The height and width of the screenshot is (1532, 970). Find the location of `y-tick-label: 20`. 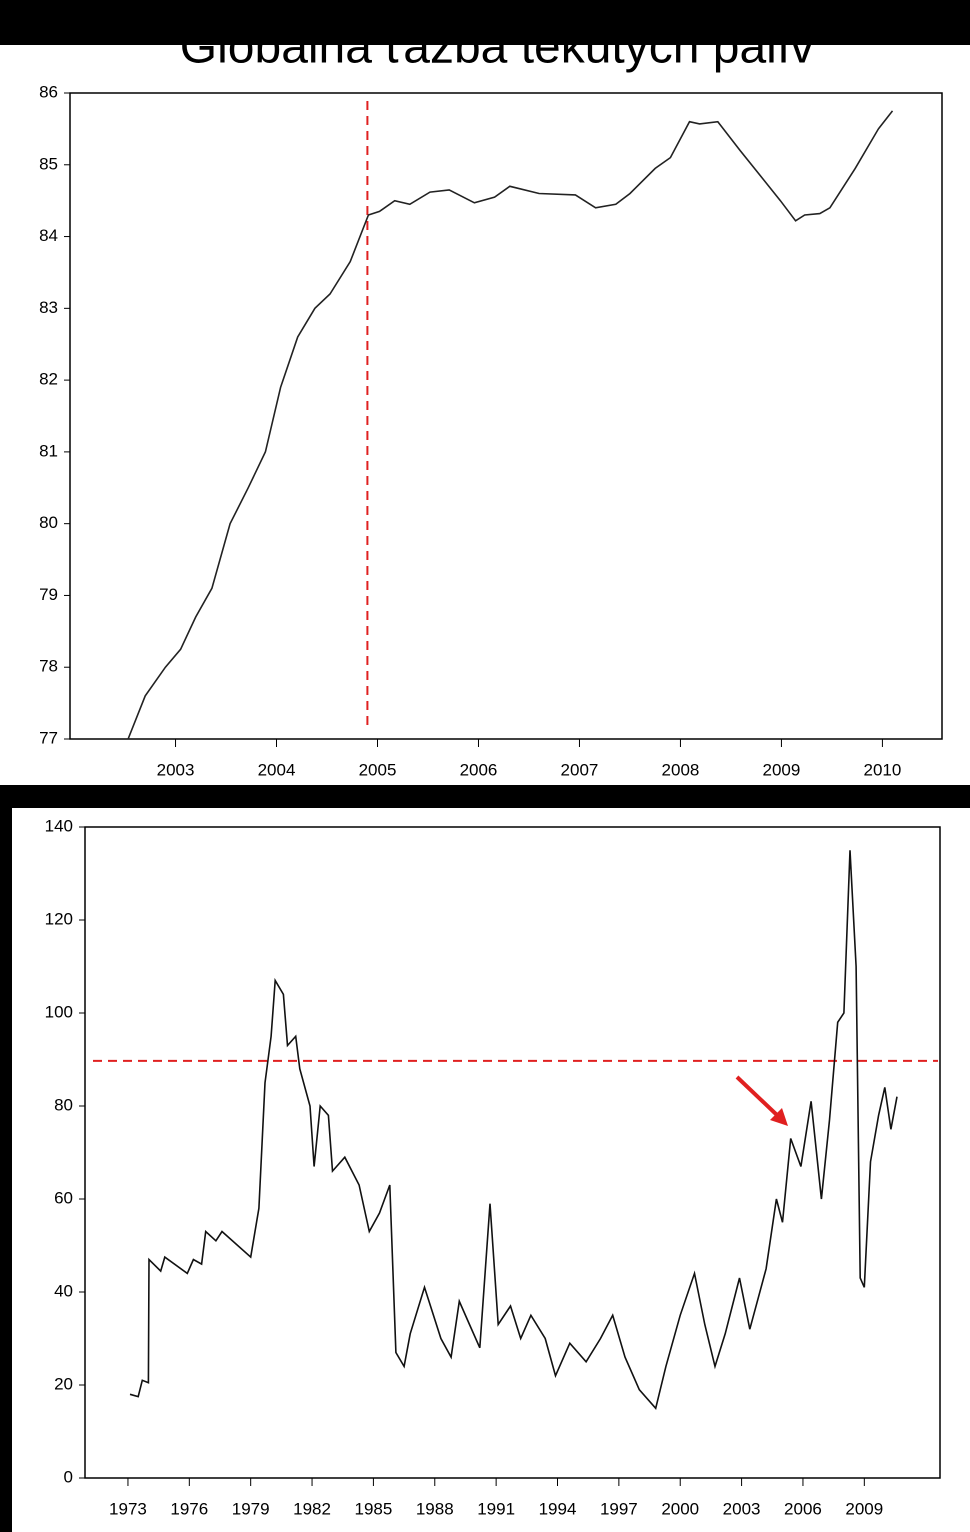

y-tick-label: 20 is located at coordinates (63, 1383).